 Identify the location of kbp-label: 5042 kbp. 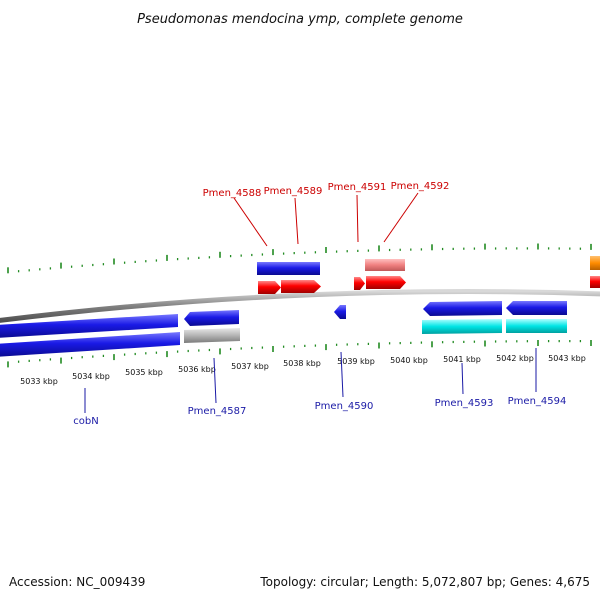
(515, 358).